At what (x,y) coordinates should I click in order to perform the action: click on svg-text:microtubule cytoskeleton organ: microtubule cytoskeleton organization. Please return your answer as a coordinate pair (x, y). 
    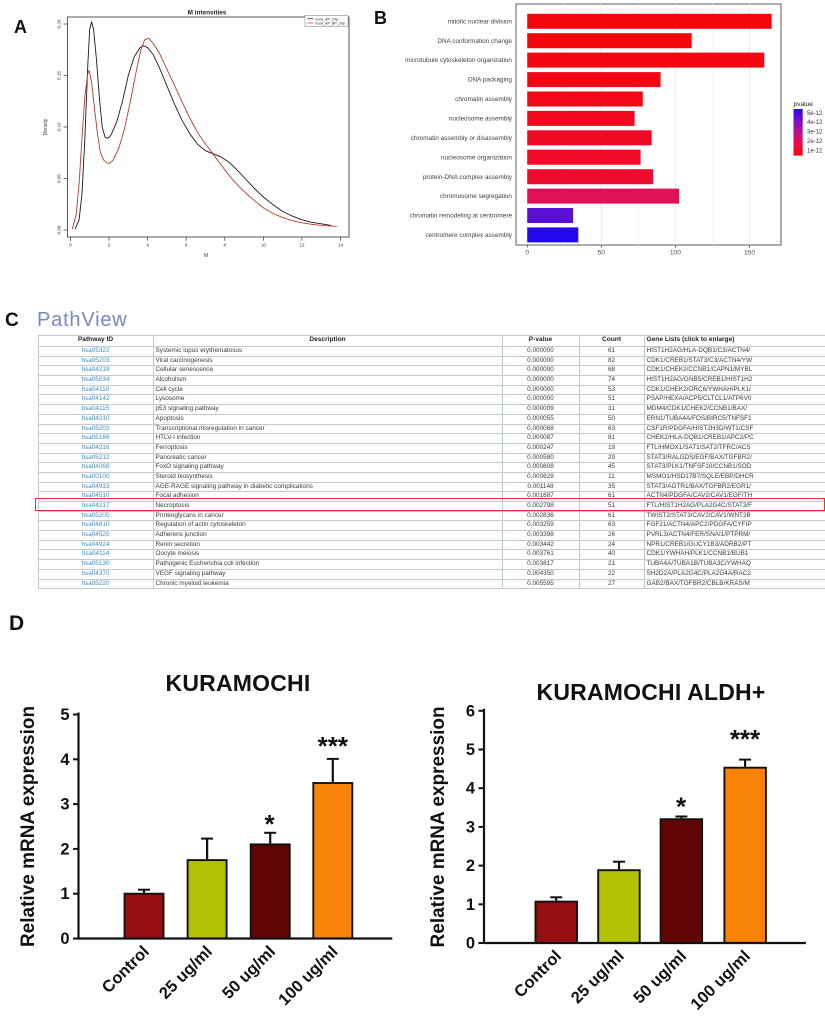
    Looking at the image, I should click on (458, 60).